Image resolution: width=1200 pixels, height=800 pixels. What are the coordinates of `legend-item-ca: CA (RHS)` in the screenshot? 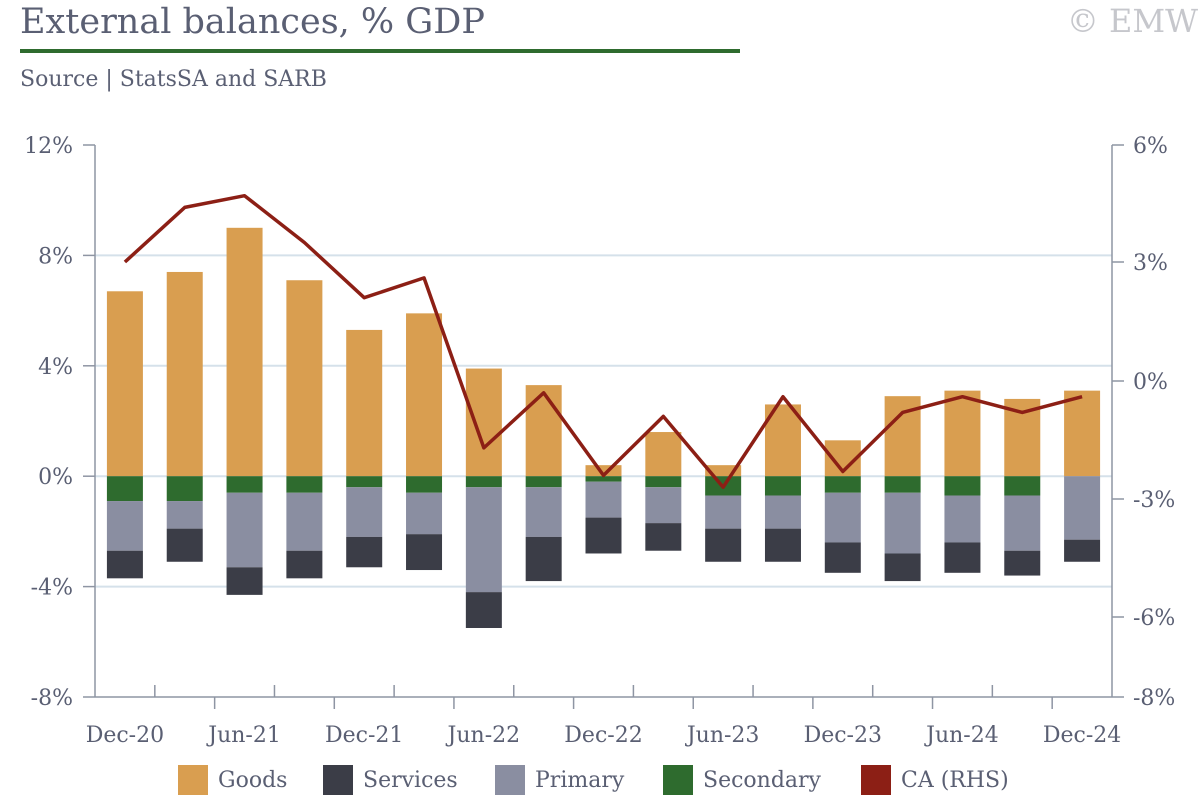 It's located at (935, 780).